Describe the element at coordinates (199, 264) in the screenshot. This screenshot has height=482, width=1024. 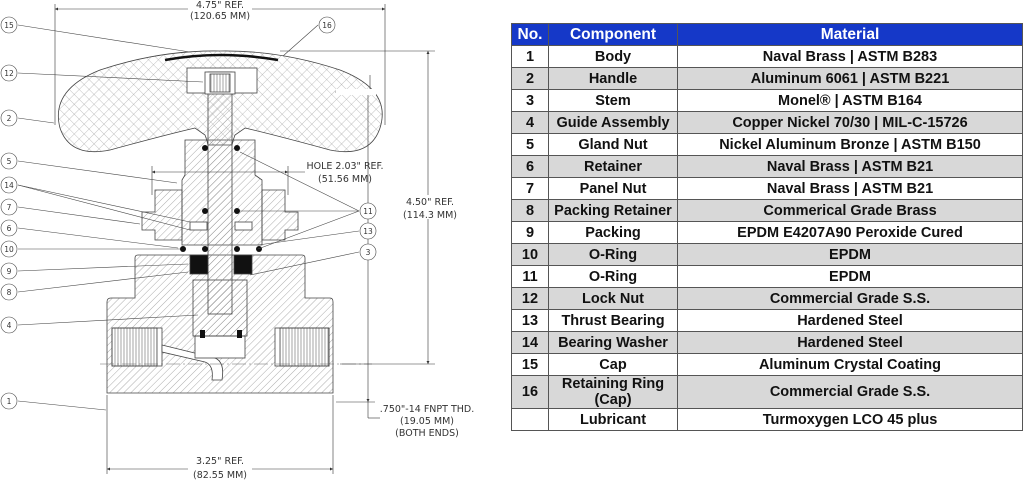
I see `packing` at that location.